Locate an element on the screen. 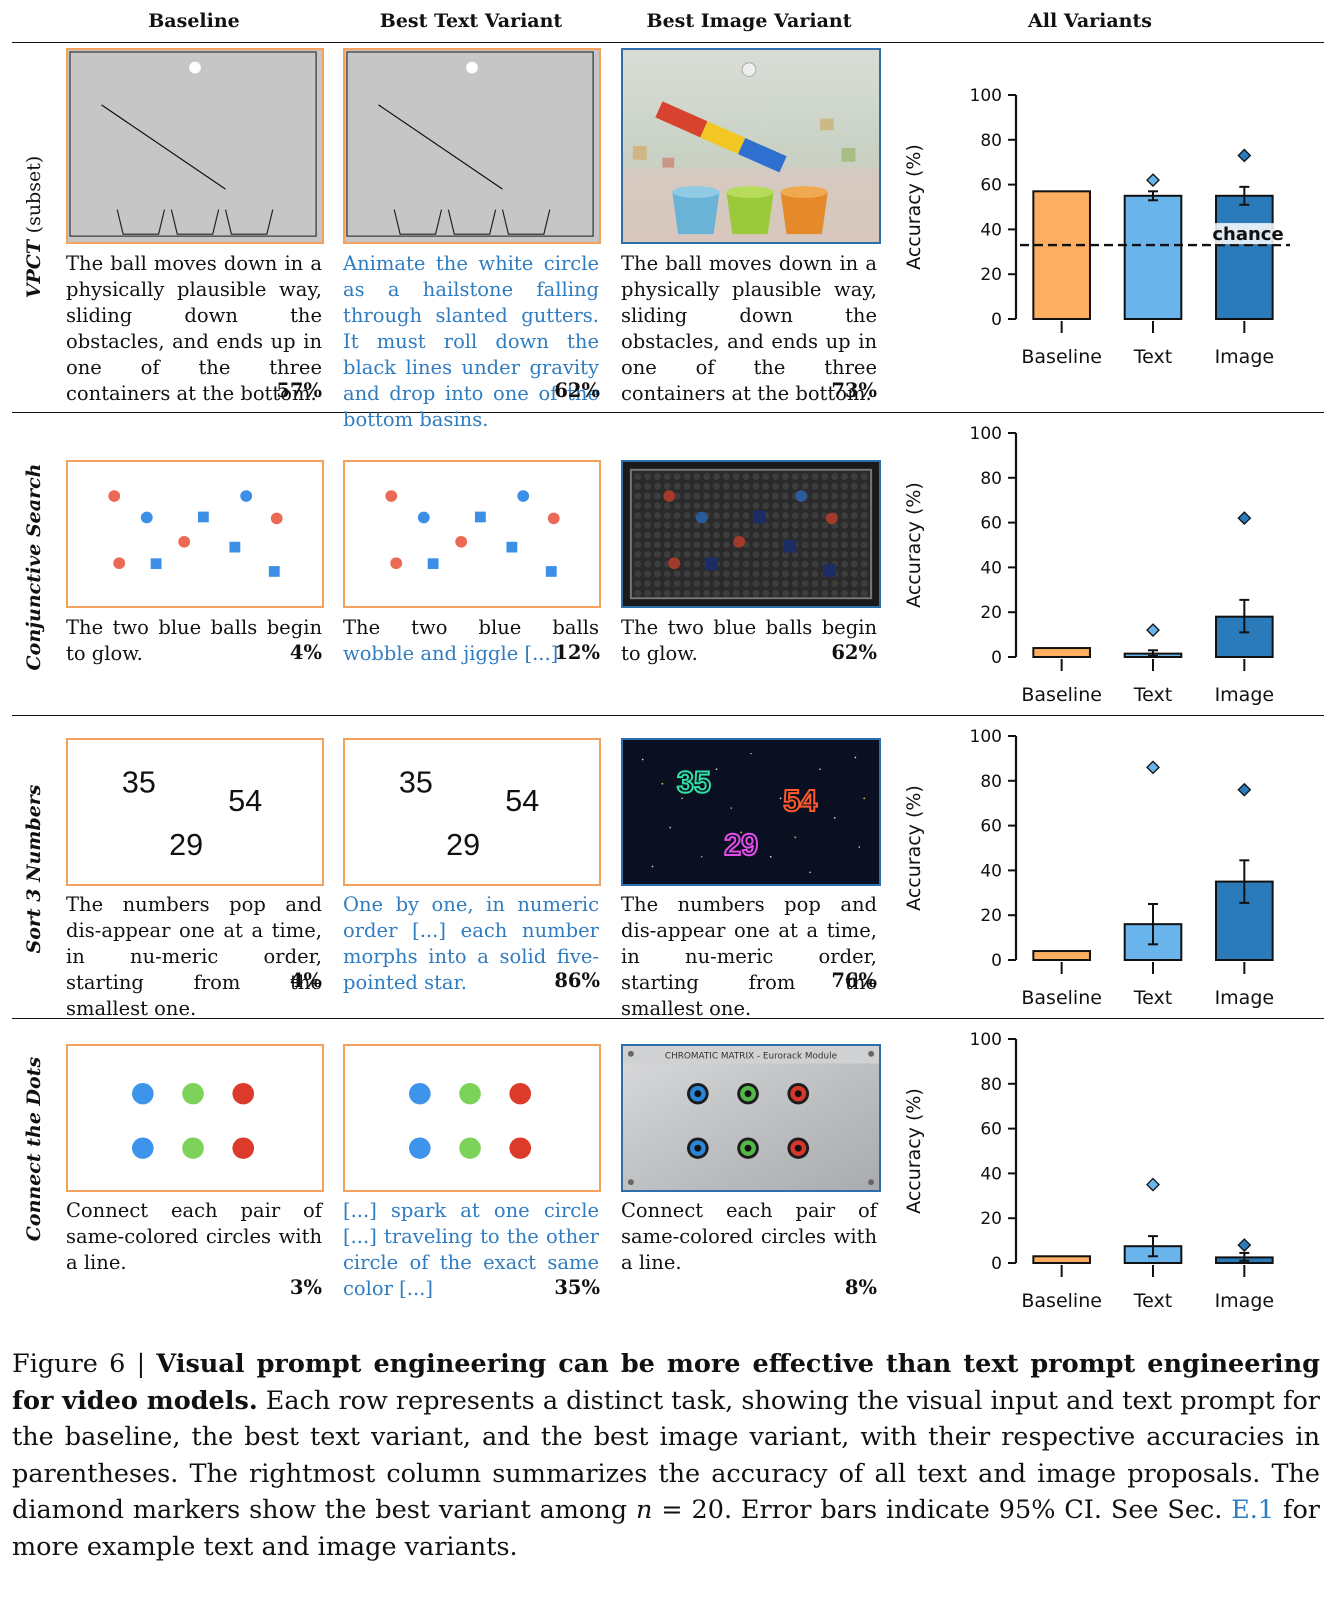  vpct-baseline-image is located at coordinates (195, 146).